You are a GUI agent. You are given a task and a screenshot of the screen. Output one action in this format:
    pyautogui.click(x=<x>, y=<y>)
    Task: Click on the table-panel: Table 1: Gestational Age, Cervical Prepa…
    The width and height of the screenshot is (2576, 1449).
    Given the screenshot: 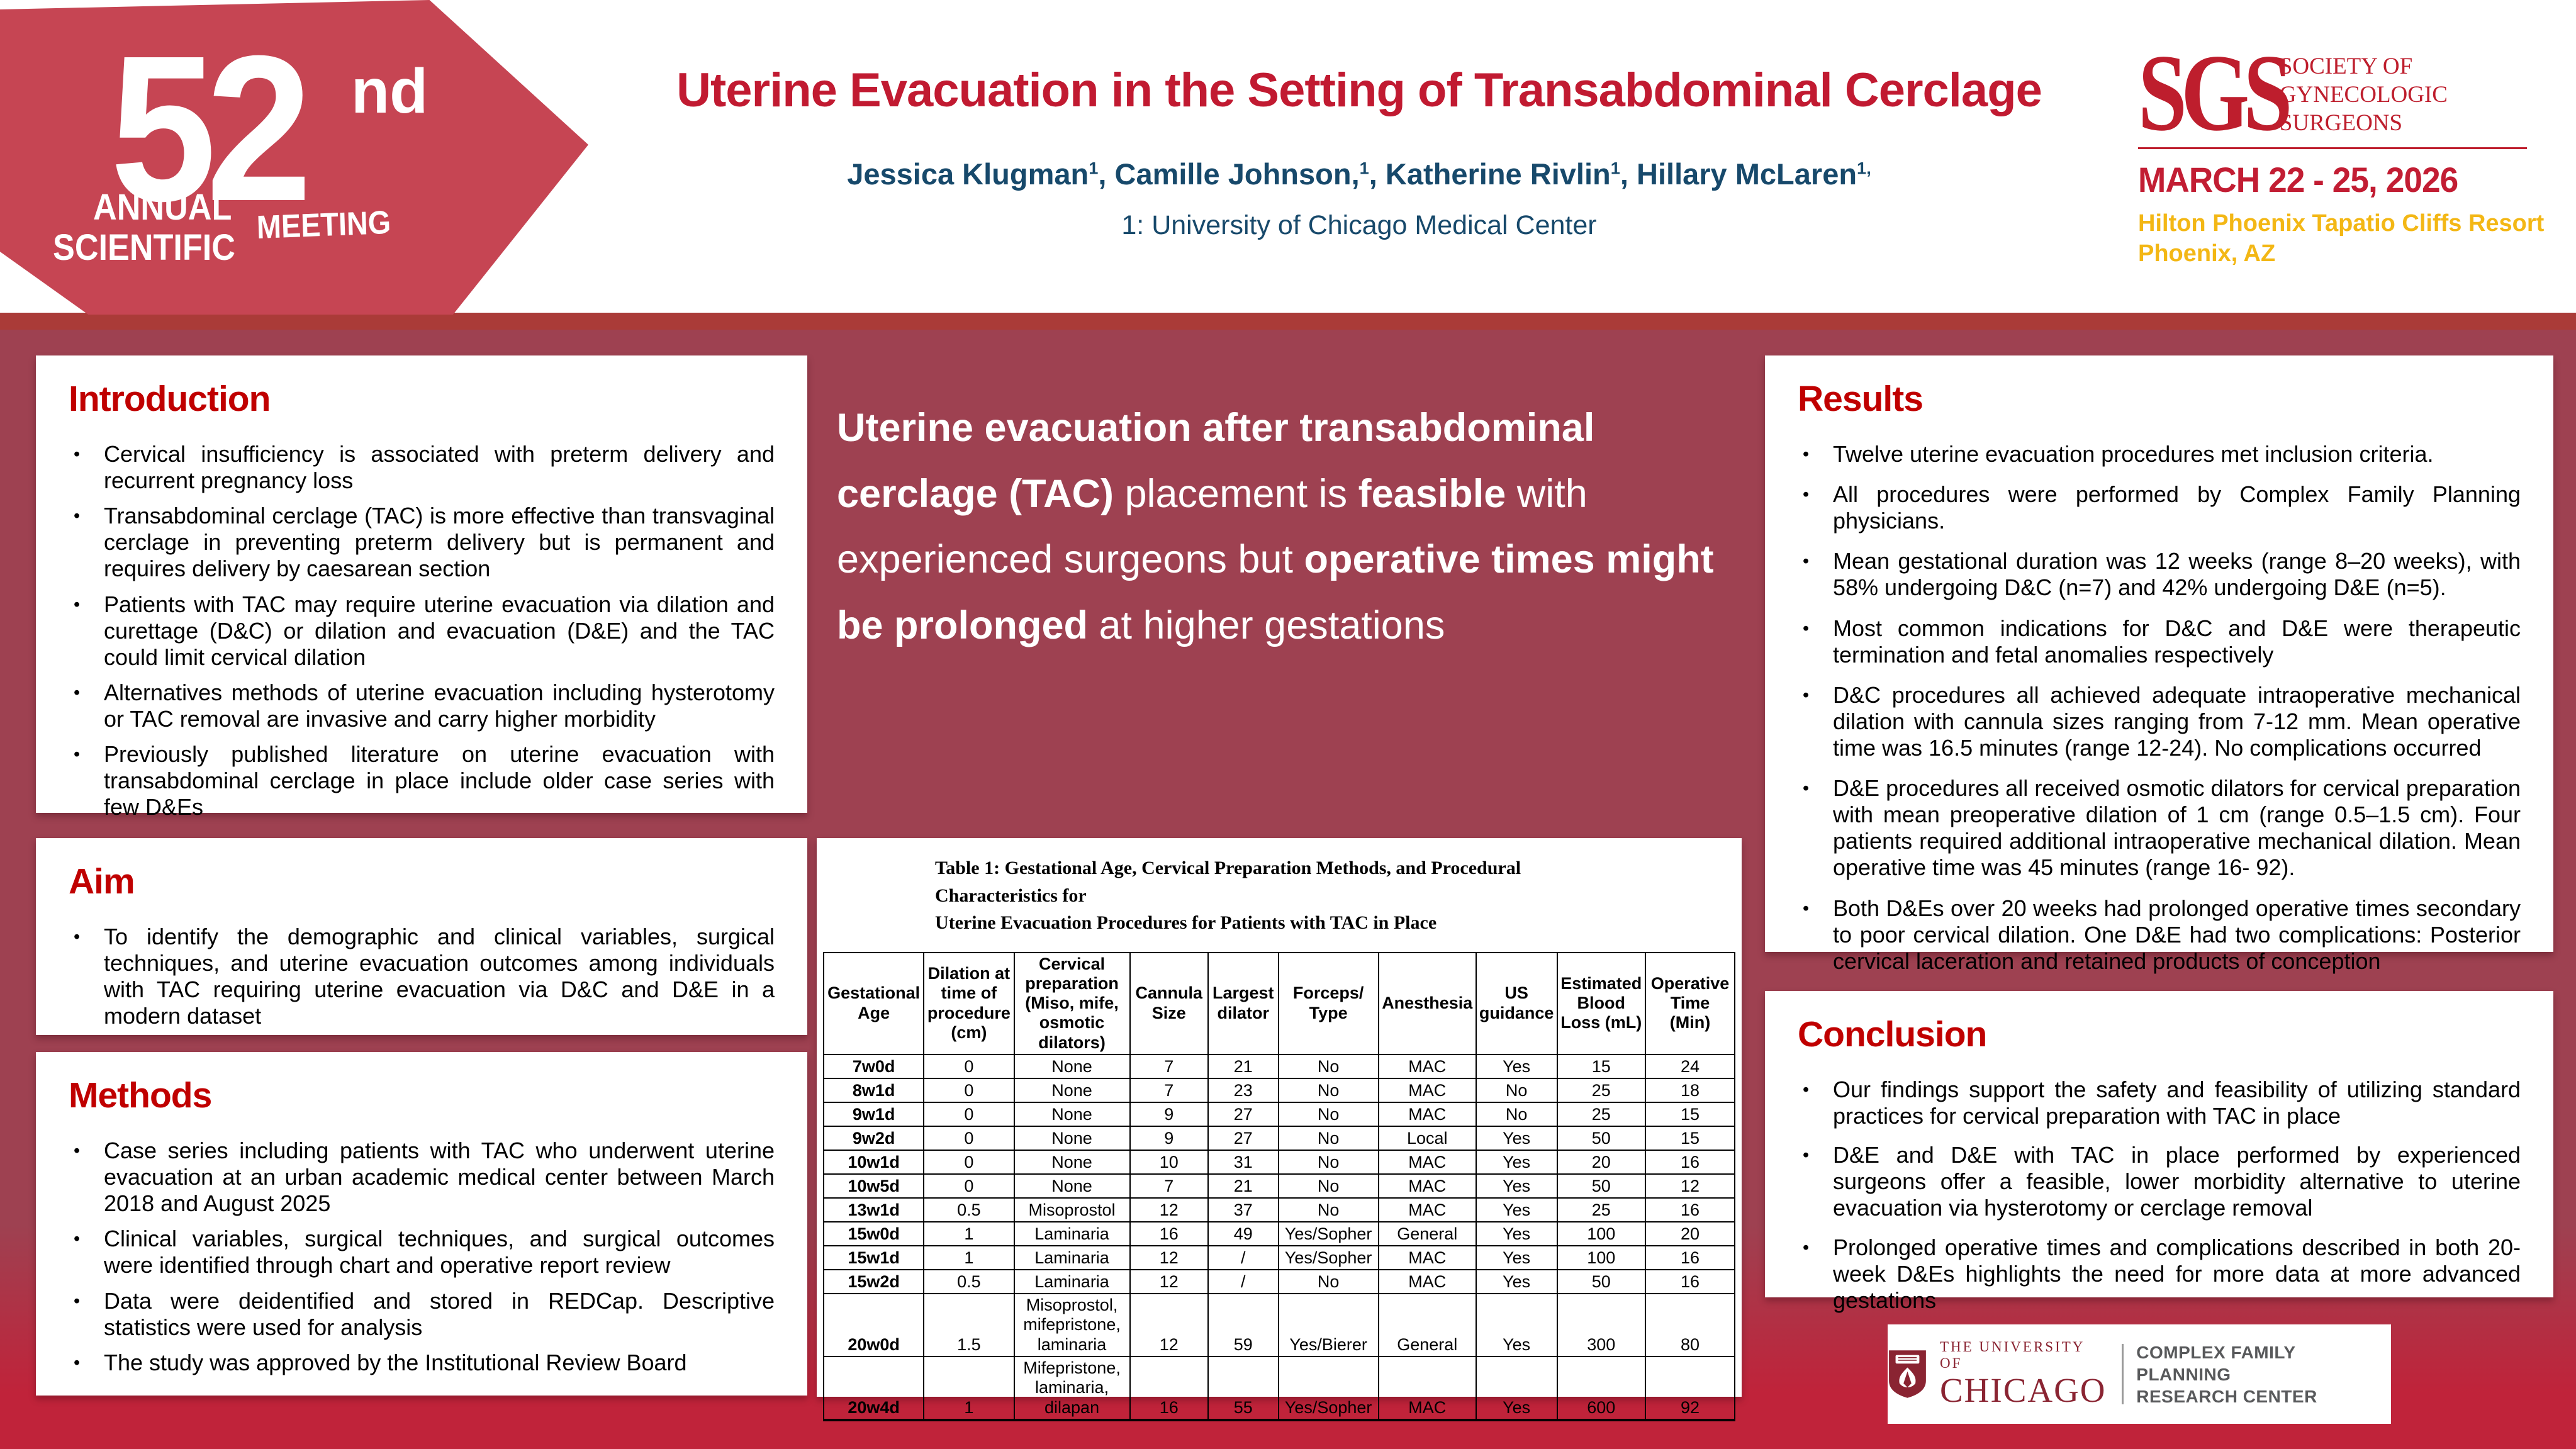 What is the action you would take?
    pyautogui.click(x=1279, y=1129)
    